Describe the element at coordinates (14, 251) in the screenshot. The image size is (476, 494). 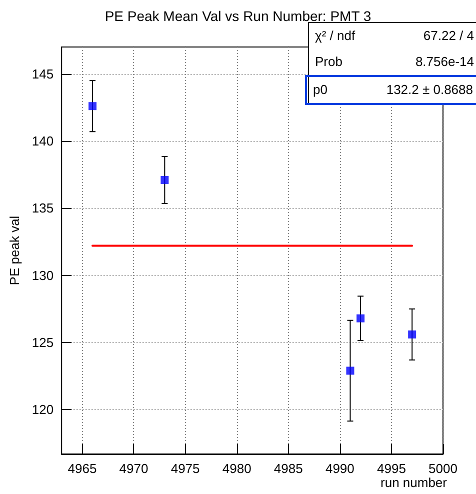
I see `y-axis-title: PE peak val` at that location.